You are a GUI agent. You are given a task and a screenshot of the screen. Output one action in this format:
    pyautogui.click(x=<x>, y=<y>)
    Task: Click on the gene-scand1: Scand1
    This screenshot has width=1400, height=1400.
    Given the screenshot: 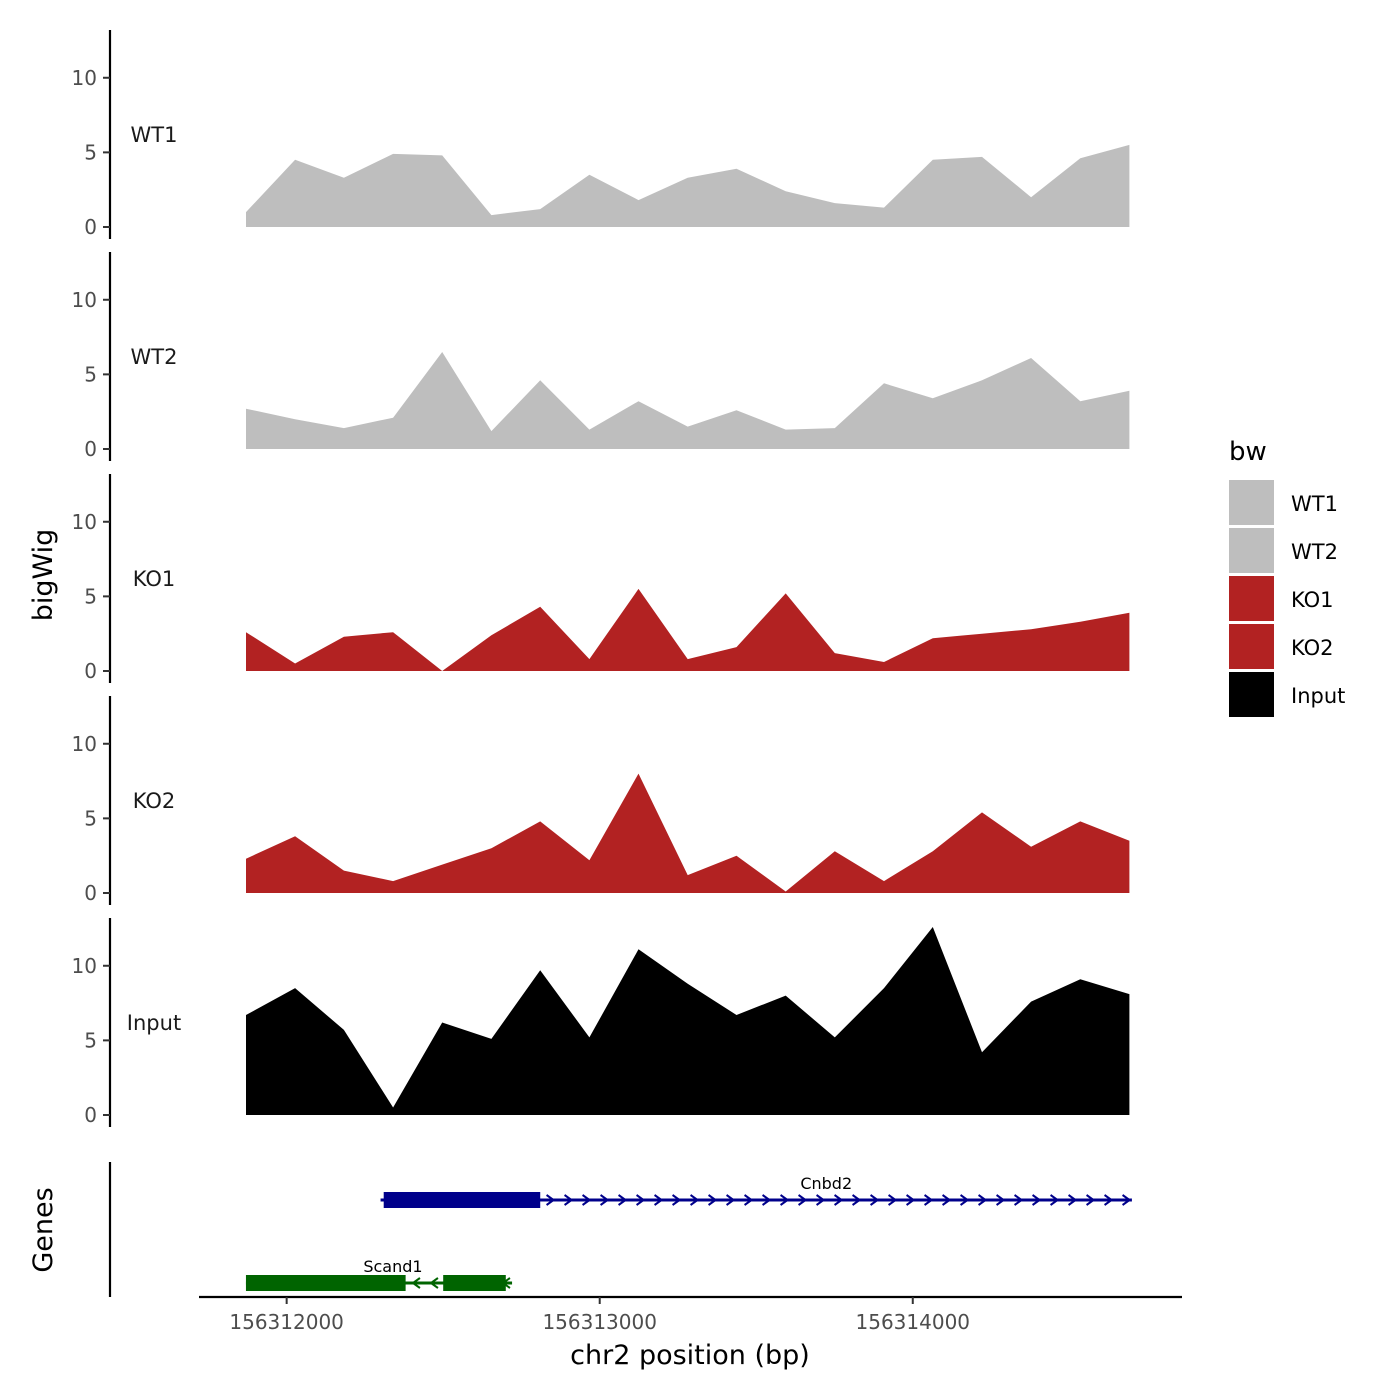 What is the action you would take?
    pyautogui.click(x=379, y=1274)
    